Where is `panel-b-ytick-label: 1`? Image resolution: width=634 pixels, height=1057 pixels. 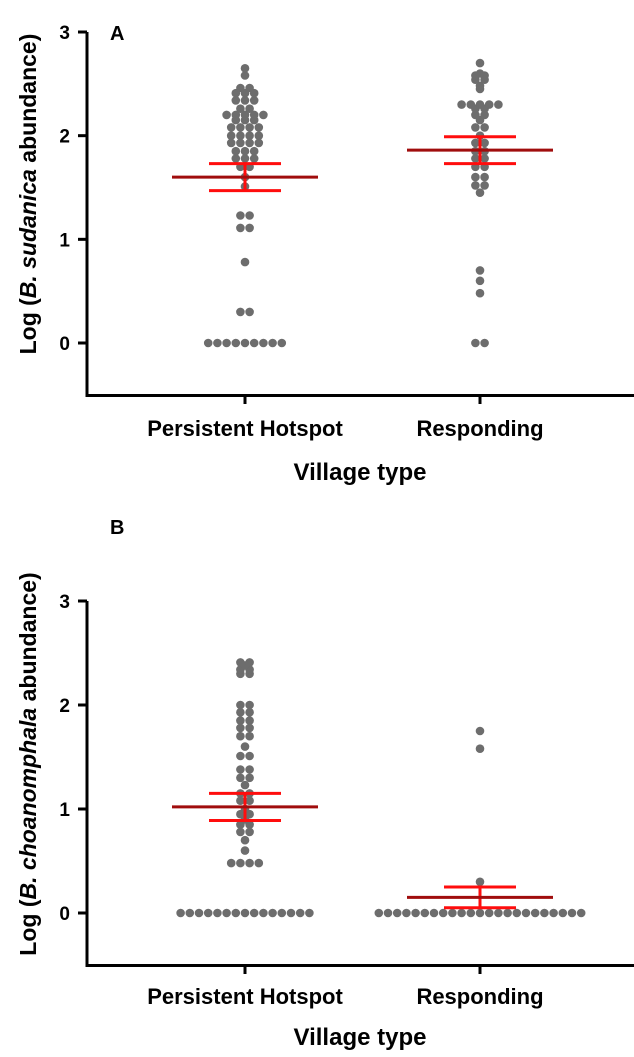 panel-b-ytick-label: 1 is located at coordinates (64, 810).